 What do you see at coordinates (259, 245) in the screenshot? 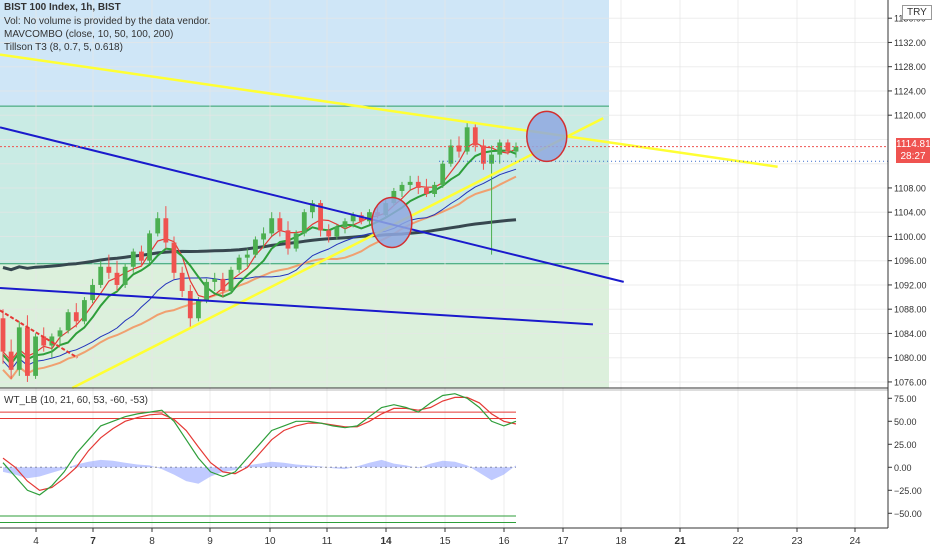
I see `ma-200-line` at bounding box center [259, 245].